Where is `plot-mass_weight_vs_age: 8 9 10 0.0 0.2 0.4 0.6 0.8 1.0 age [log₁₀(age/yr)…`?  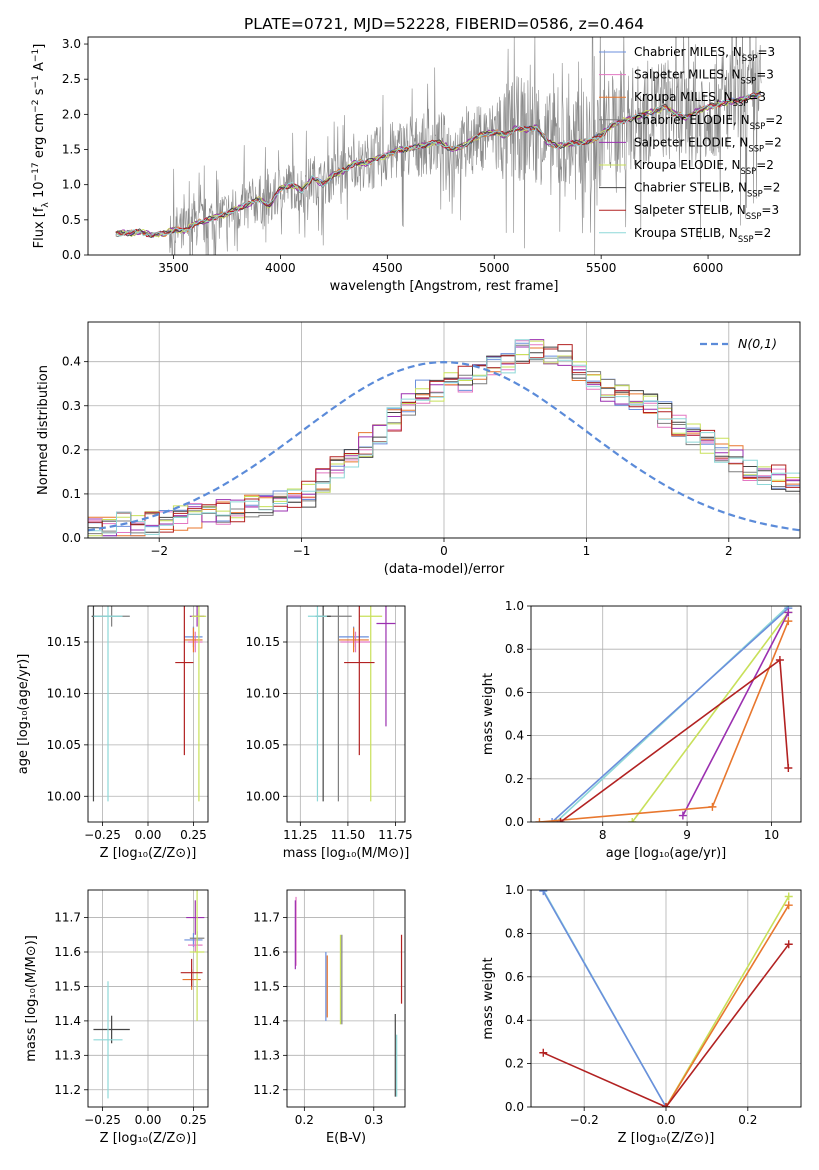
plot-mass_weight_vs_age: 8 9 10 0.0 0.2 0.4 0.6 0.8 1.0 age [log₁₀(age/yr)… is located at coordinates (641, 730).